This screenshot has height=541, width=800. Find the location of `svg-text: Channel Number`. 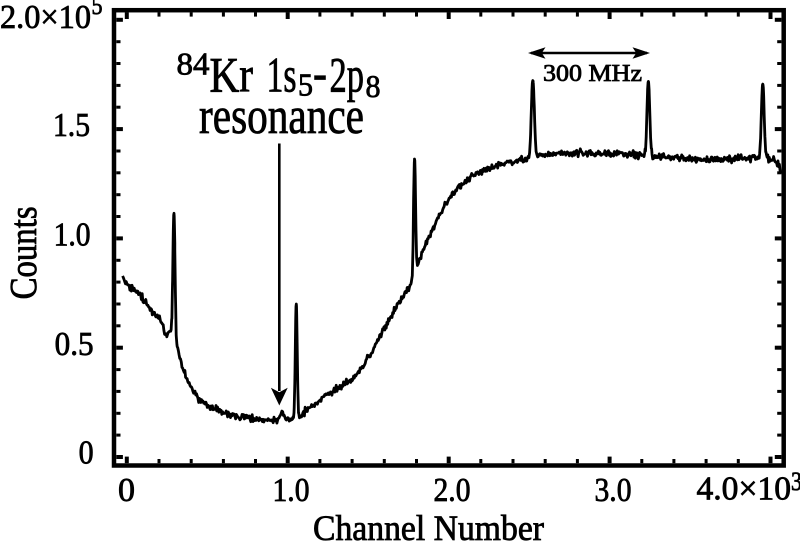

svg-text: Channel Number is located at coordinates (428, 524).